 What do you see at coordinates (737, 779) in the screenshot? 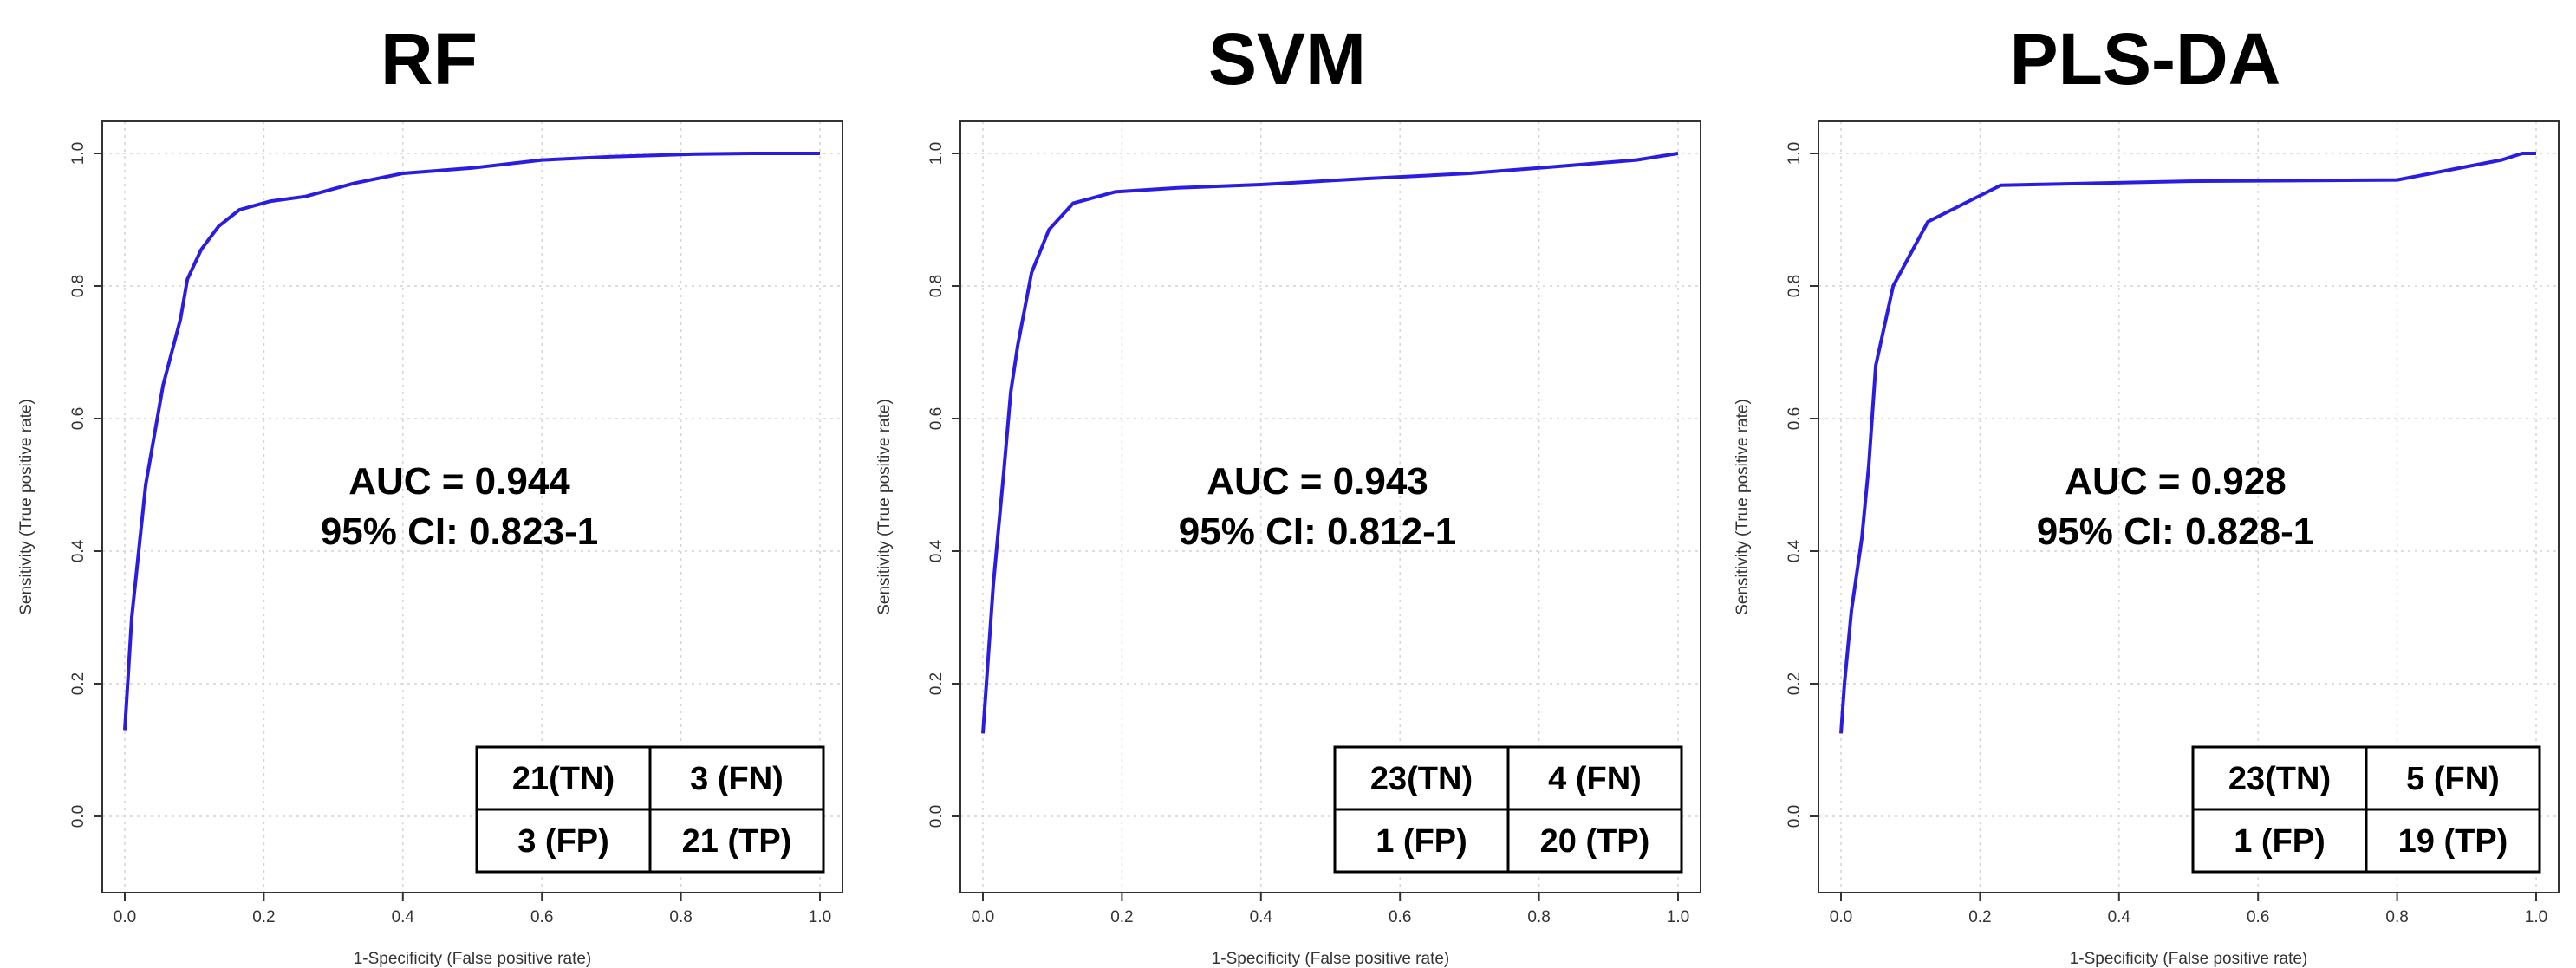
I see `confusion-matrix-cell: 3 (FN)` at bounding box center [737, 779].